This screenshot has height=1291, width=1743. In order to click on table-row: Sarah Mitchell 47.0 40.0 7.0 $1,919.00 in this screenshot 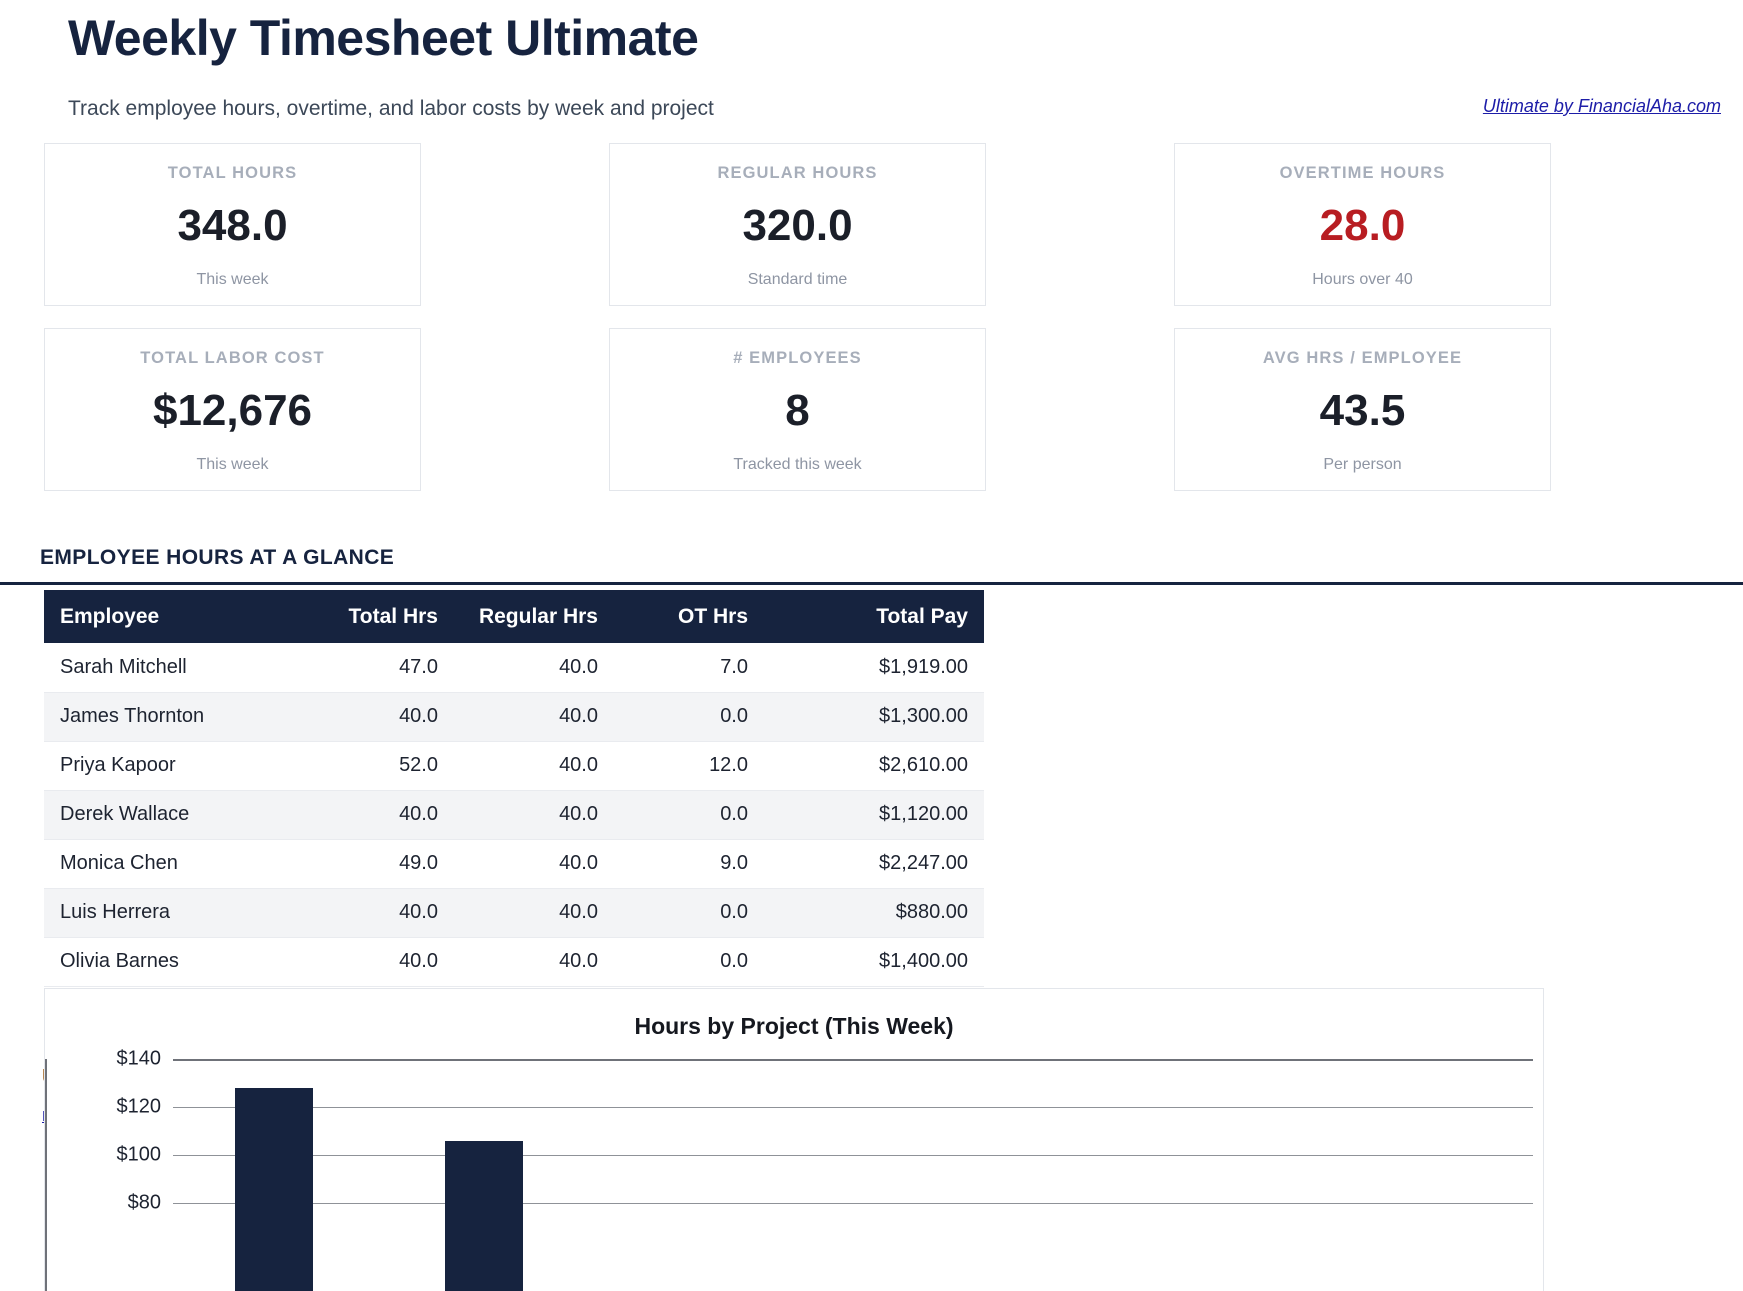, I will do `click(514, 668)`.